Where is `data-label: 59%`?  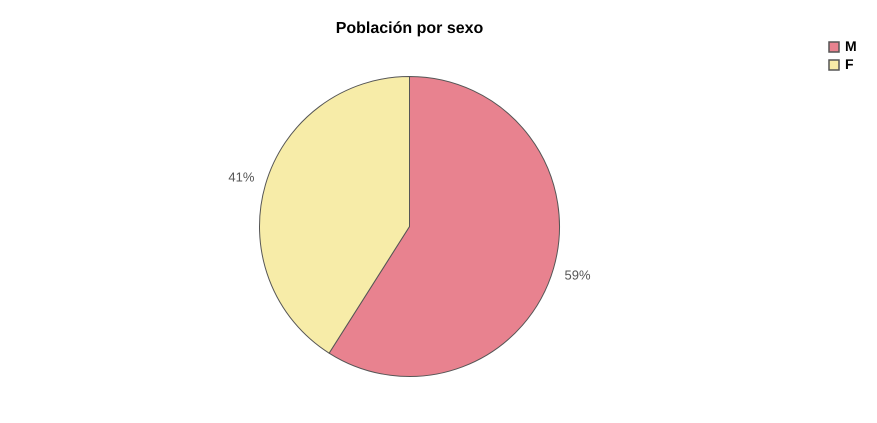
data-label: 59% is located at coordinates (577, 274).